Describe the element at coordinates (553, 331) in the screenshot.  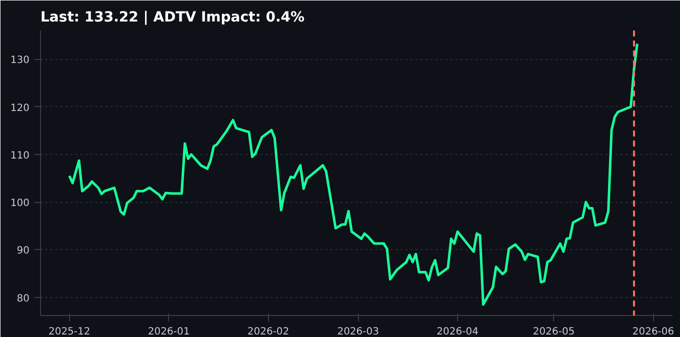
I see `x-tick-label: 2026-05` at that location.